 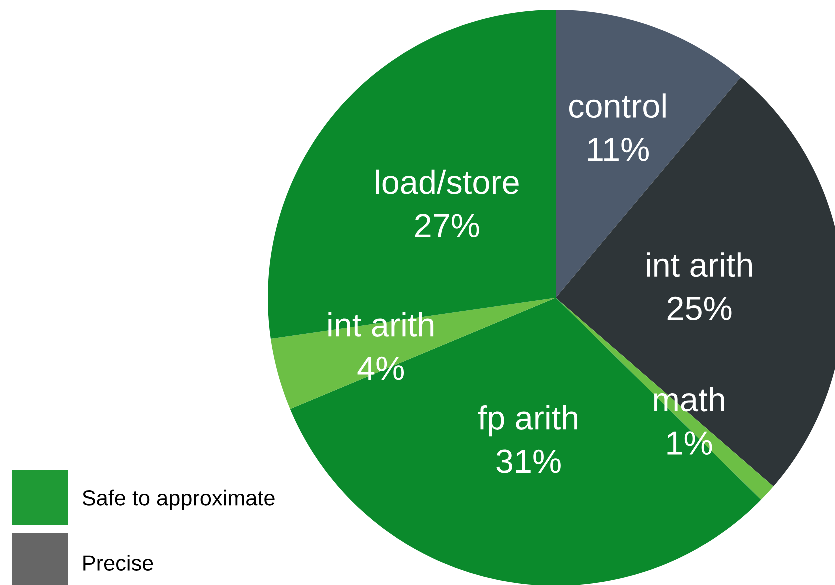 I want to click on text: Precise, so click(x=119, y=563).